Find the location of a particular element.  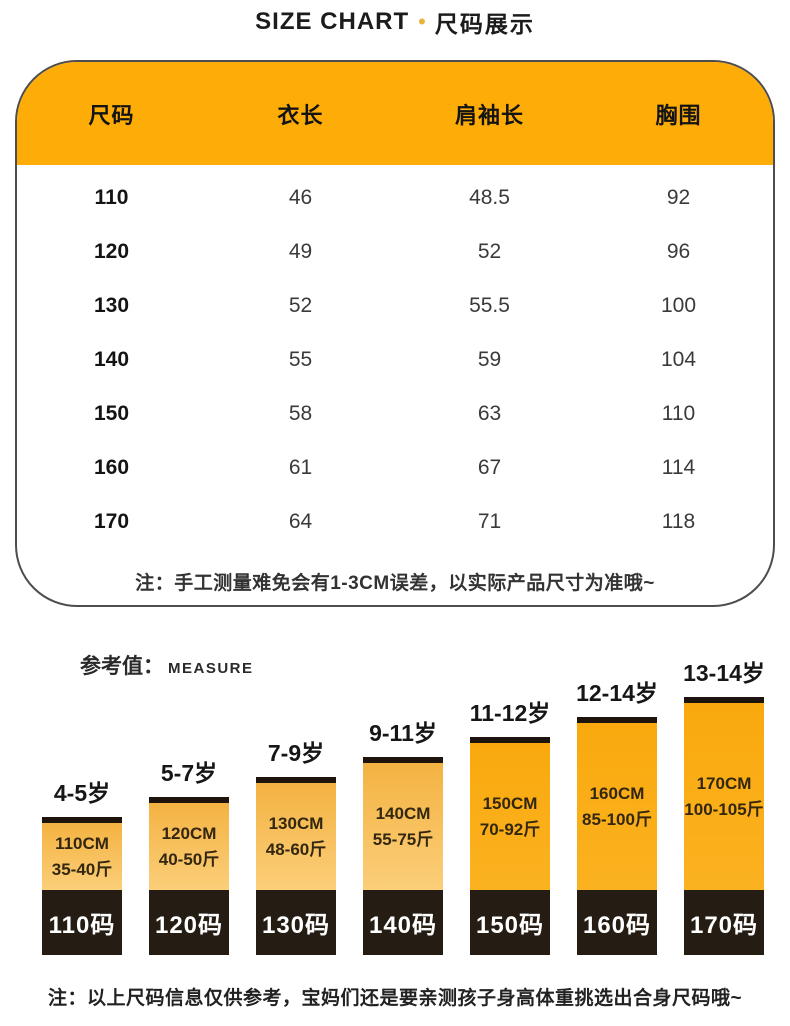

size-cell: 150 is located at coordinates (111, 413).